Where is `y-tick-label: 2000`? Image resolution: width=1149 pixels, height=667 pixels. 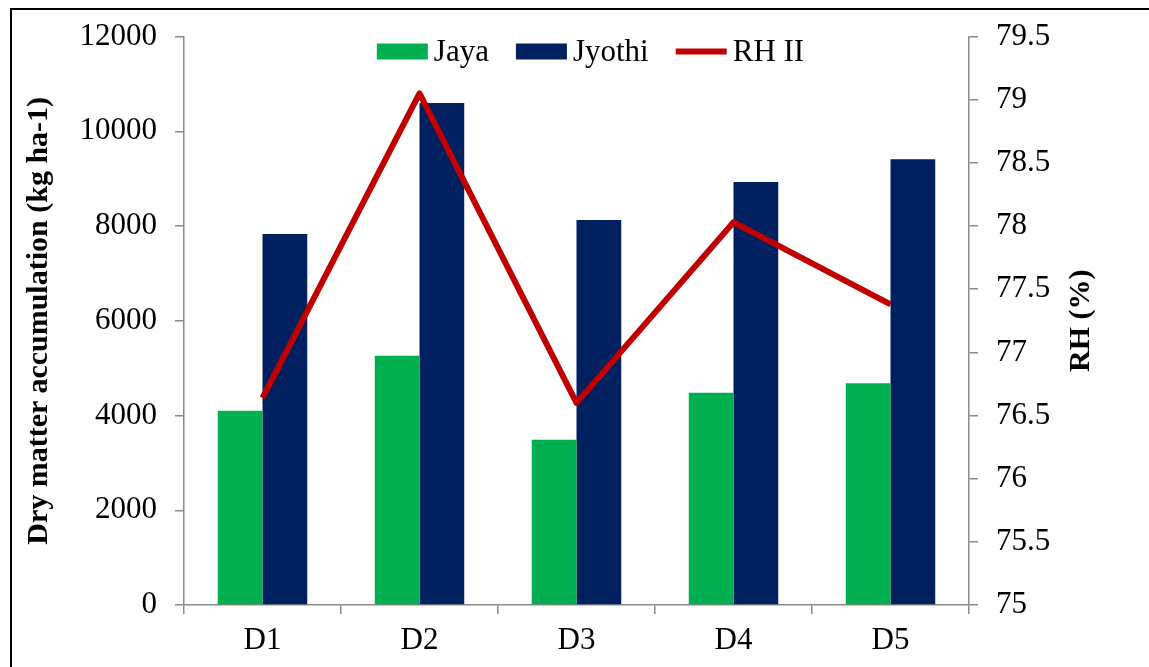
y-tick-label: 2000 is located at coordinates (126, 508).